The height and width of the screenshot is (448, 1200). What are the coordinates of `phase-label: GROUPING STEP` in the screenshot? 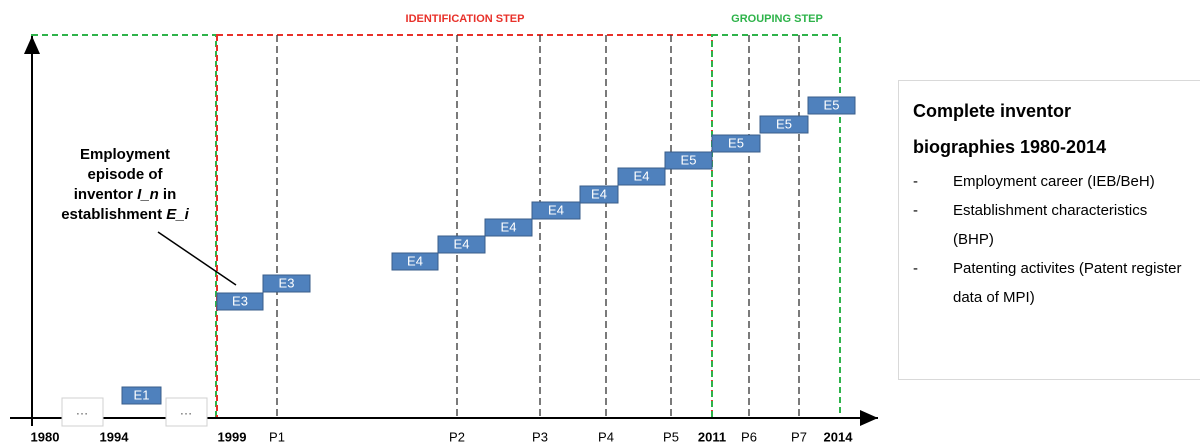 It's located at (777, 19).